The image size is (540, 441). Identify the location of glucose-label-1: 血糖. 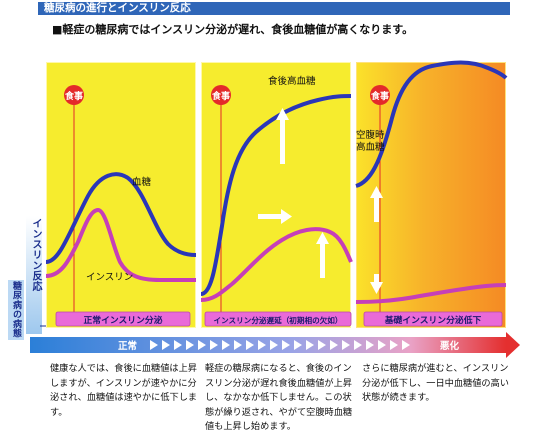
(142, 182).